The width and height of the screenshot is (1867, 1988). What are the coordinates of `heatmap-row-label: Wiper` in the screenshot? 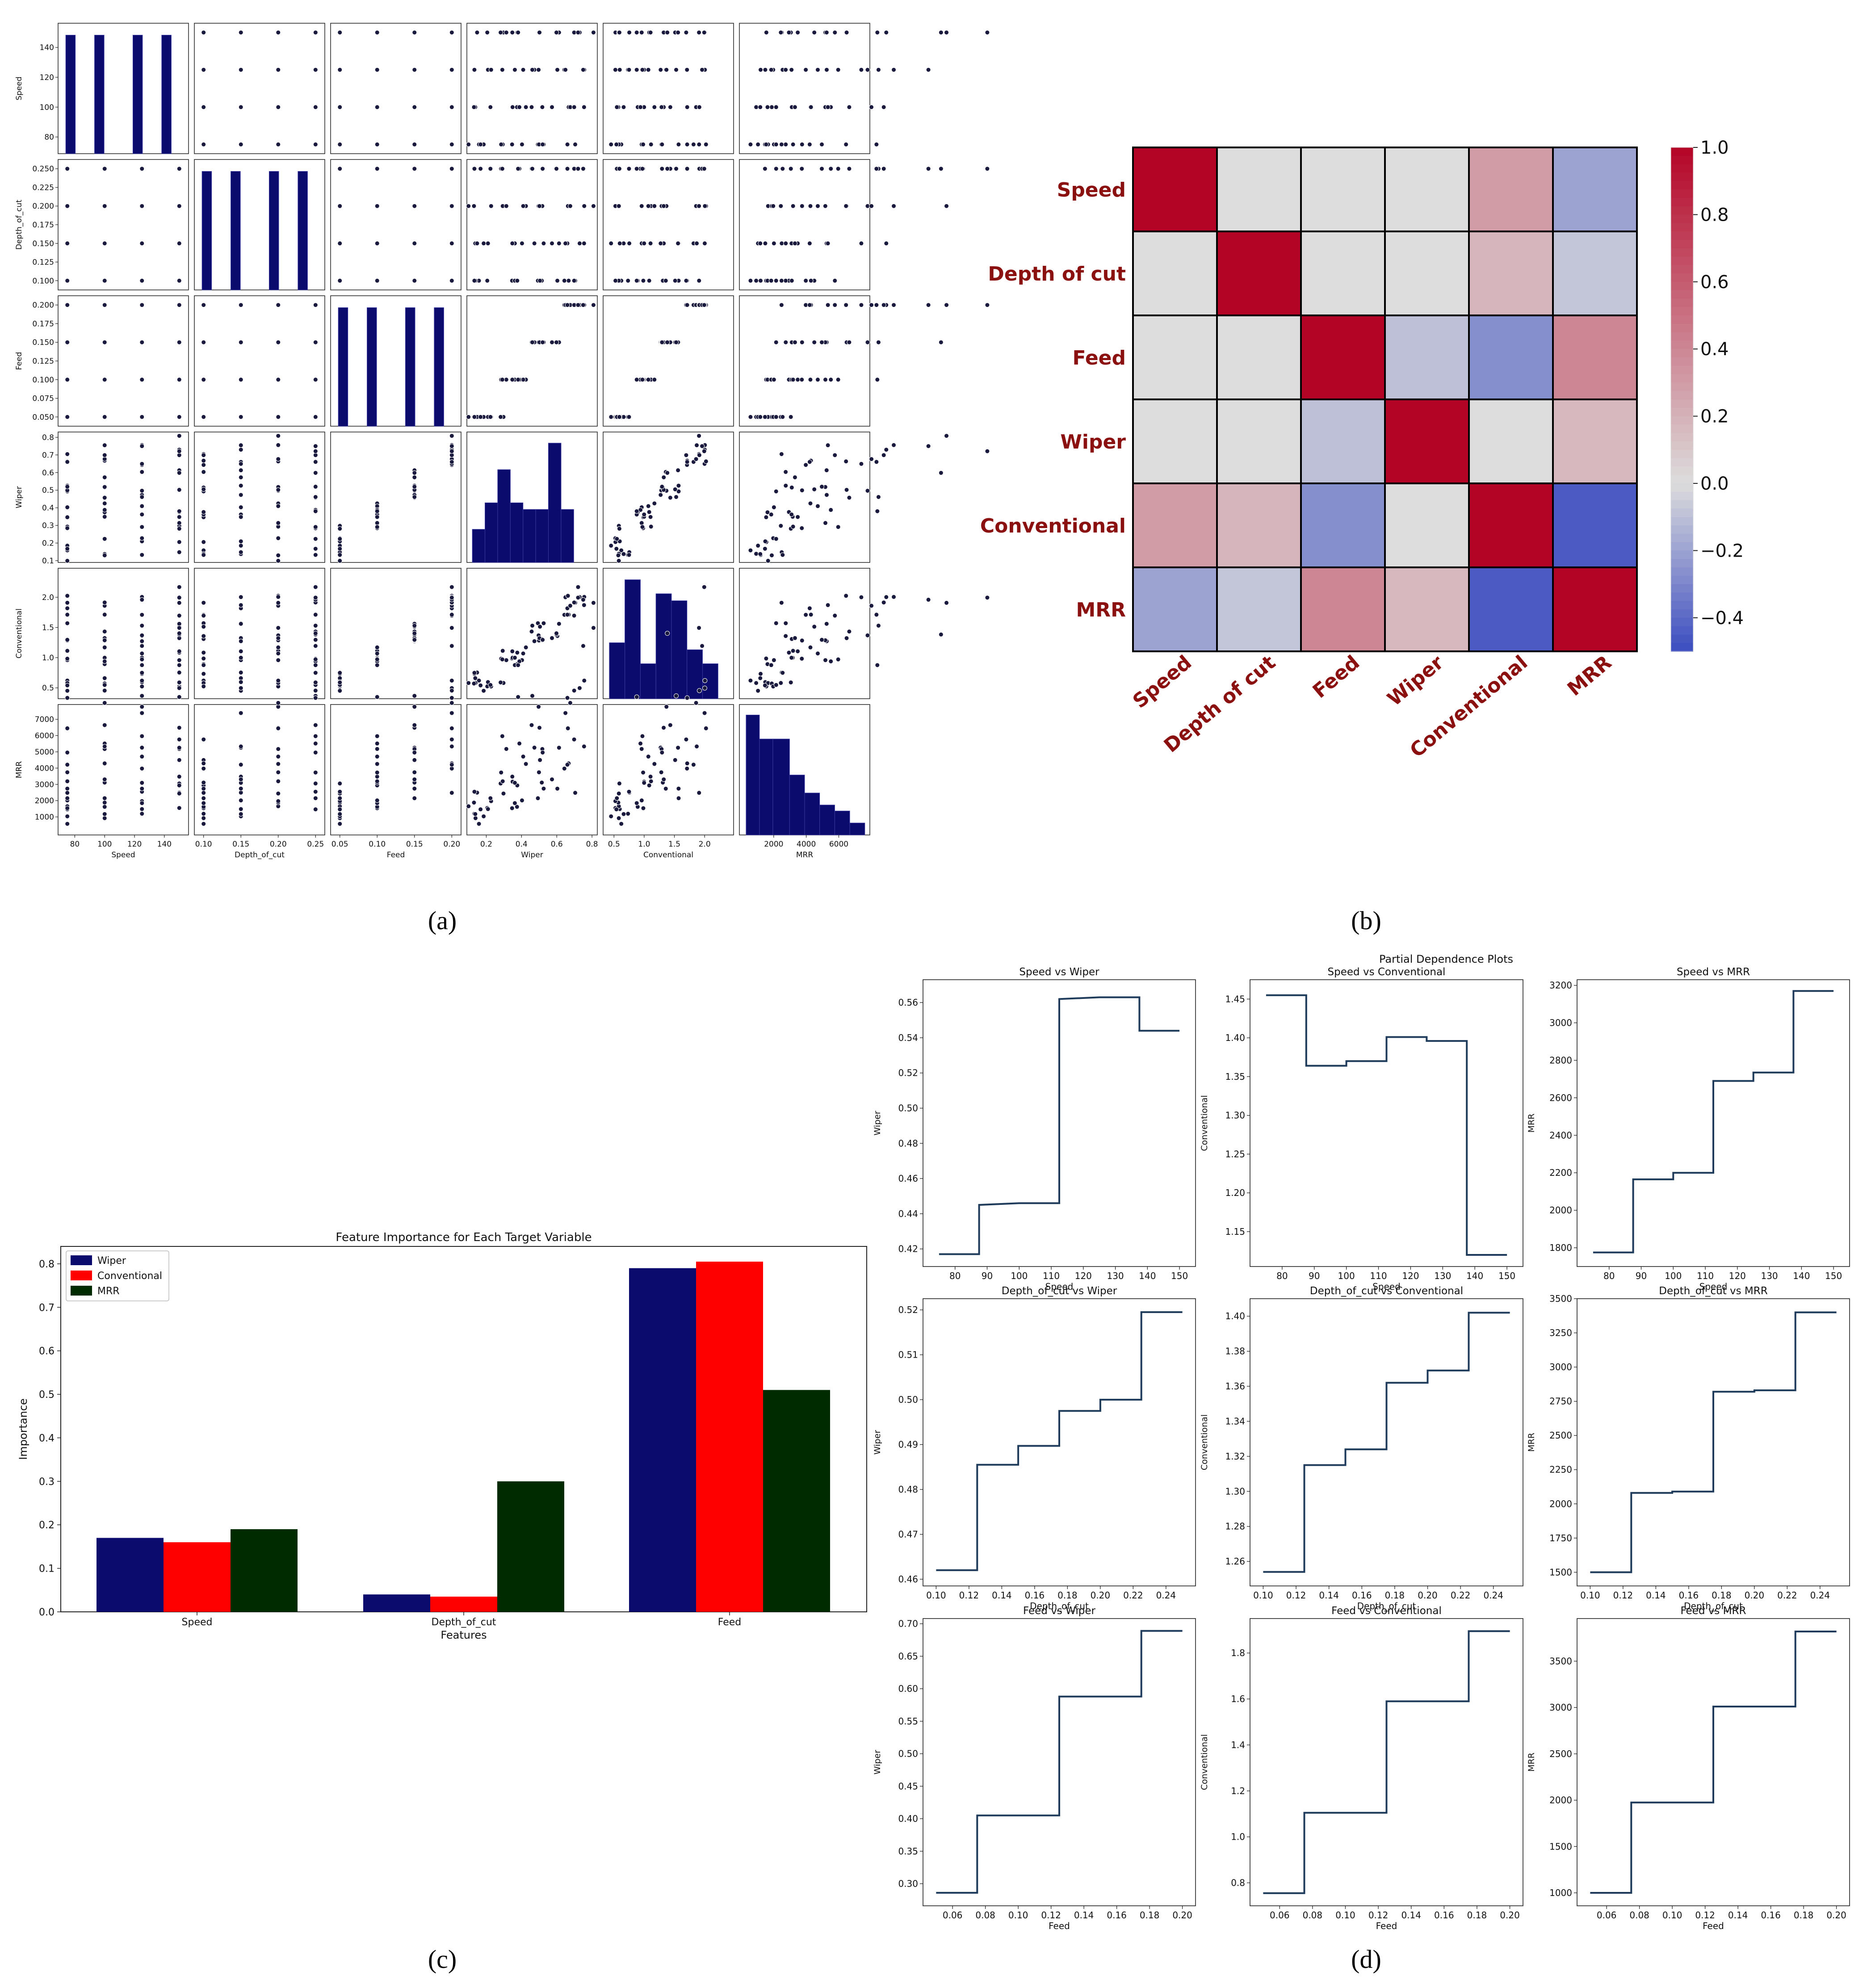 It's located at (1093, 442).